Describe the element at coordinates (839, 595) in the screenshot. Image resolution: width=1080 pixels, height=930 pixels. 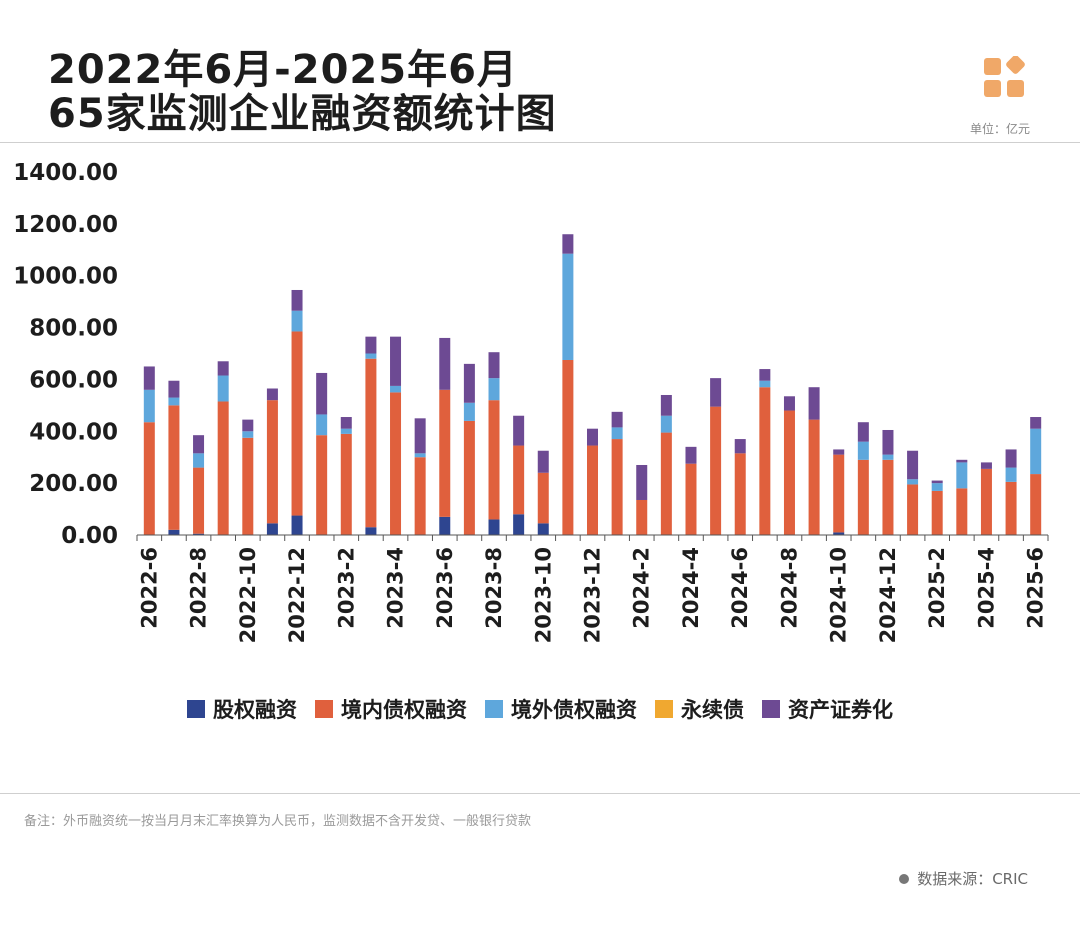
I see `x-tick-label: 2024-10` at that location.